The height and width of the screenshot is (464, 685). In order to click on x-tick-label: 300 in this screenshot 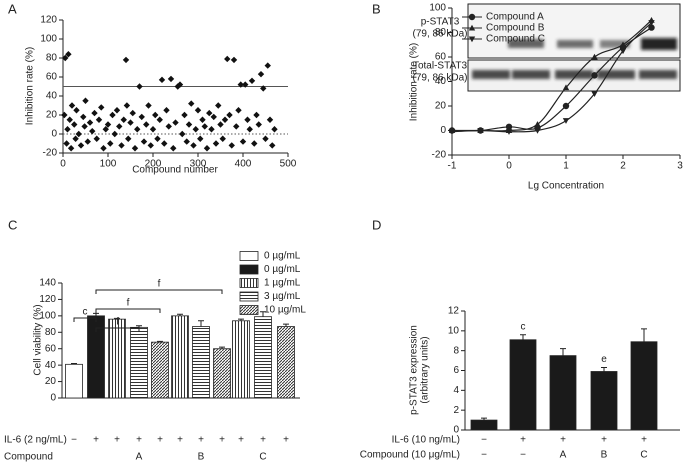, I will do `click(198, 164)`.